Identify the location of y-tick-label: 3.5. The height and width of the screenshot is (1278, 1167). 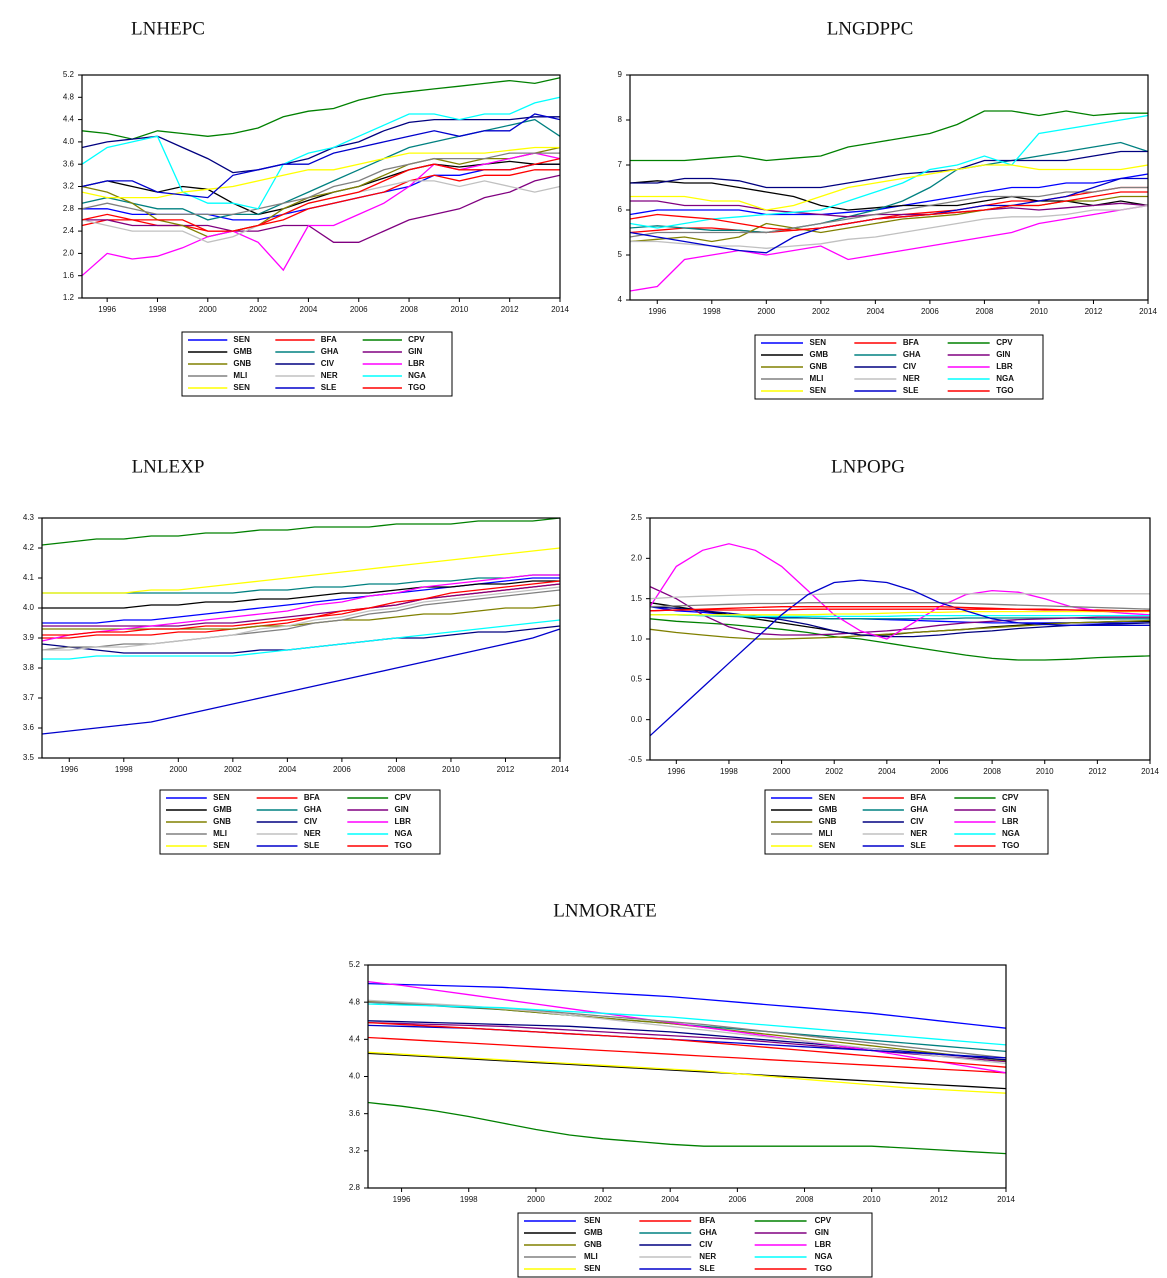
(29, 757).